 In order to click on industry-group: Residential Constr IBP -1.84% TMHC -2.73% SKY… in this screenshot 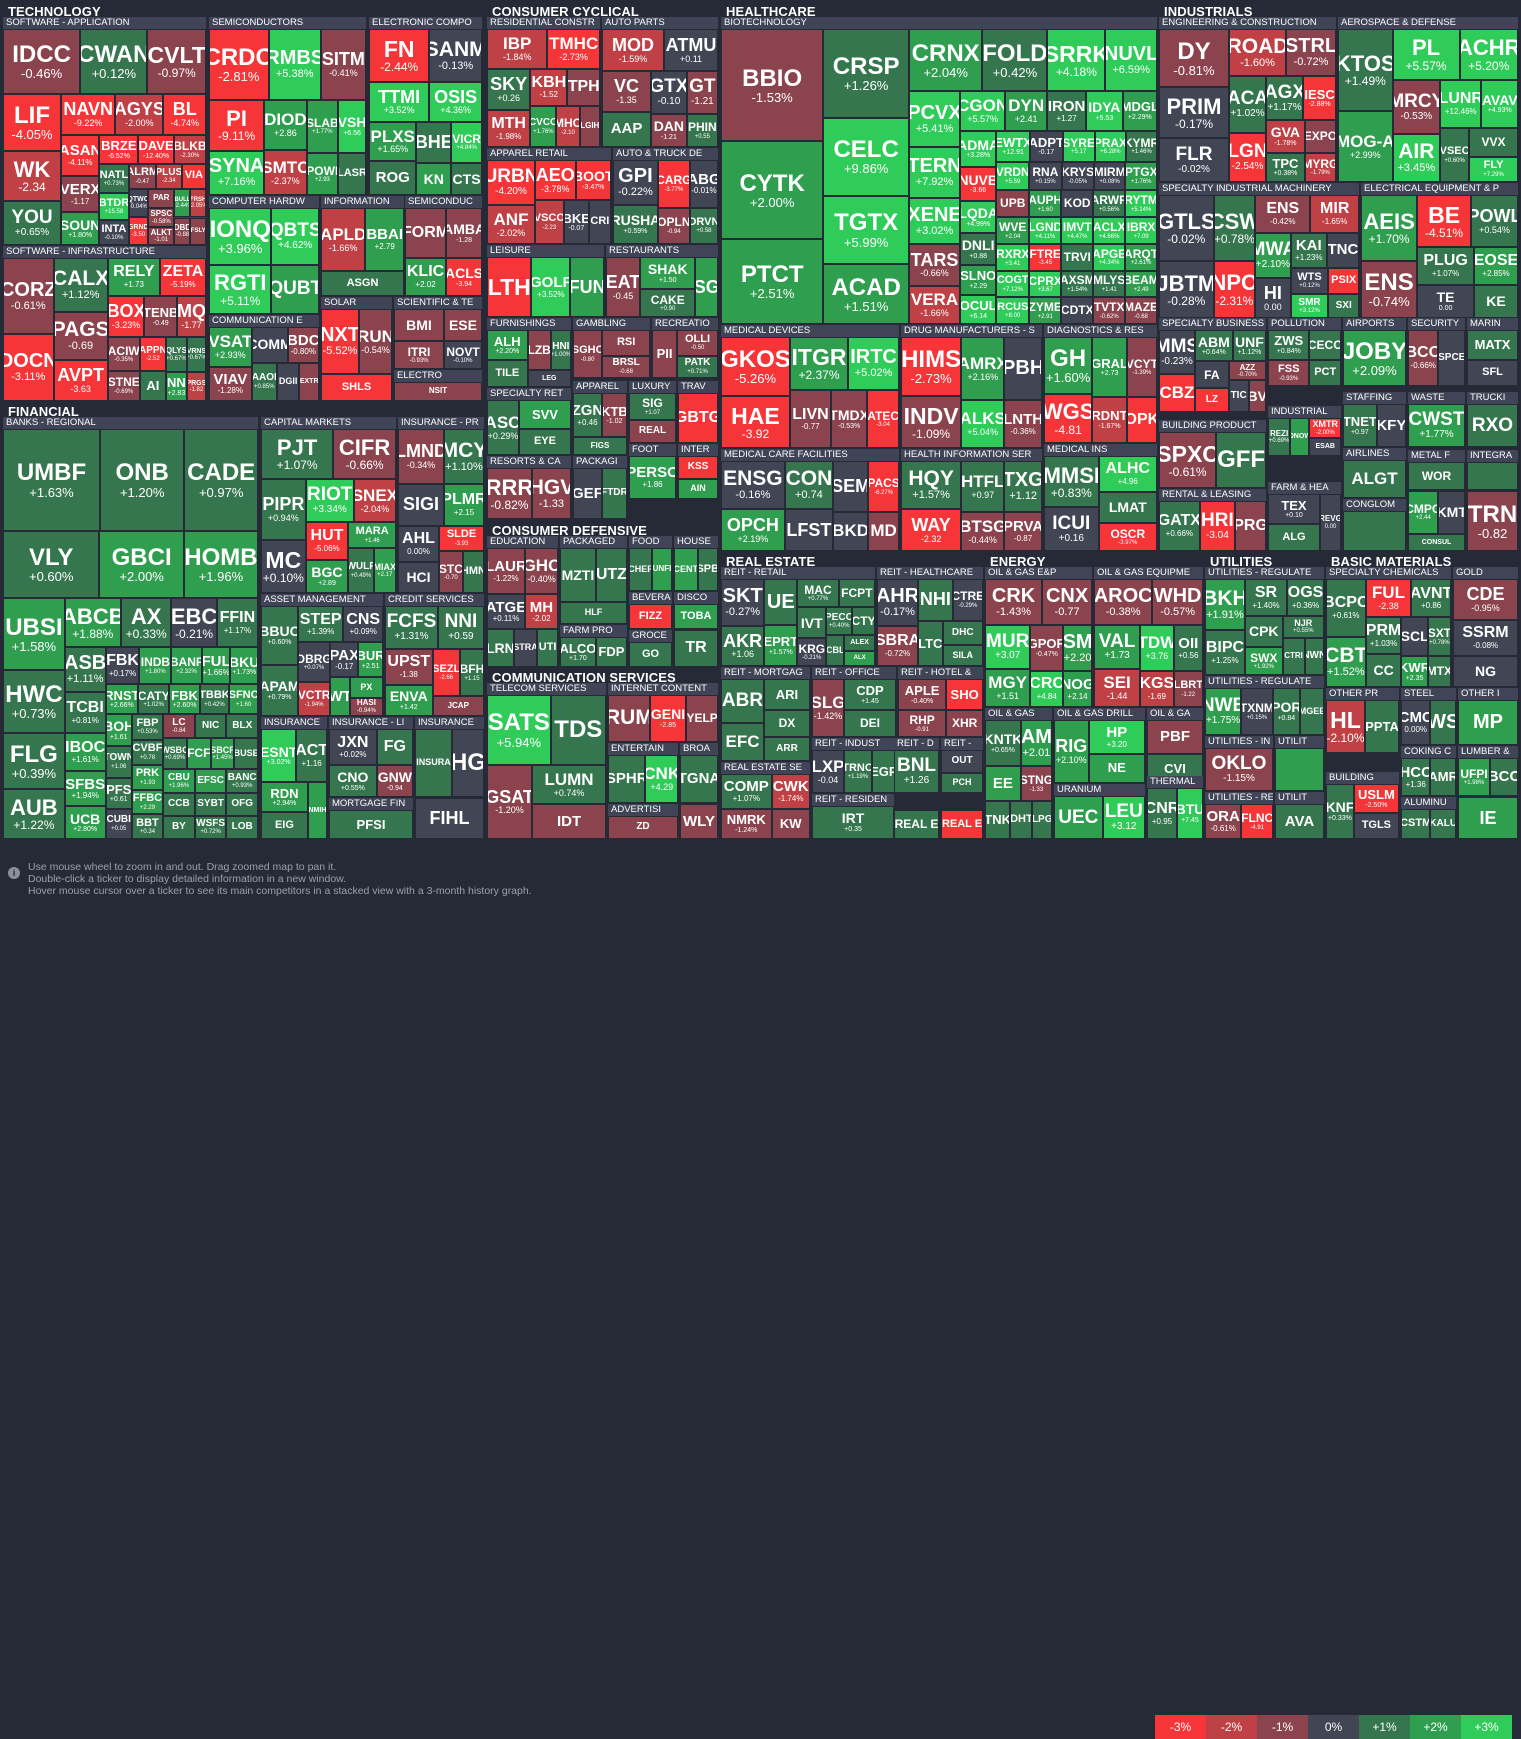, I will do `click(543, 82)`.